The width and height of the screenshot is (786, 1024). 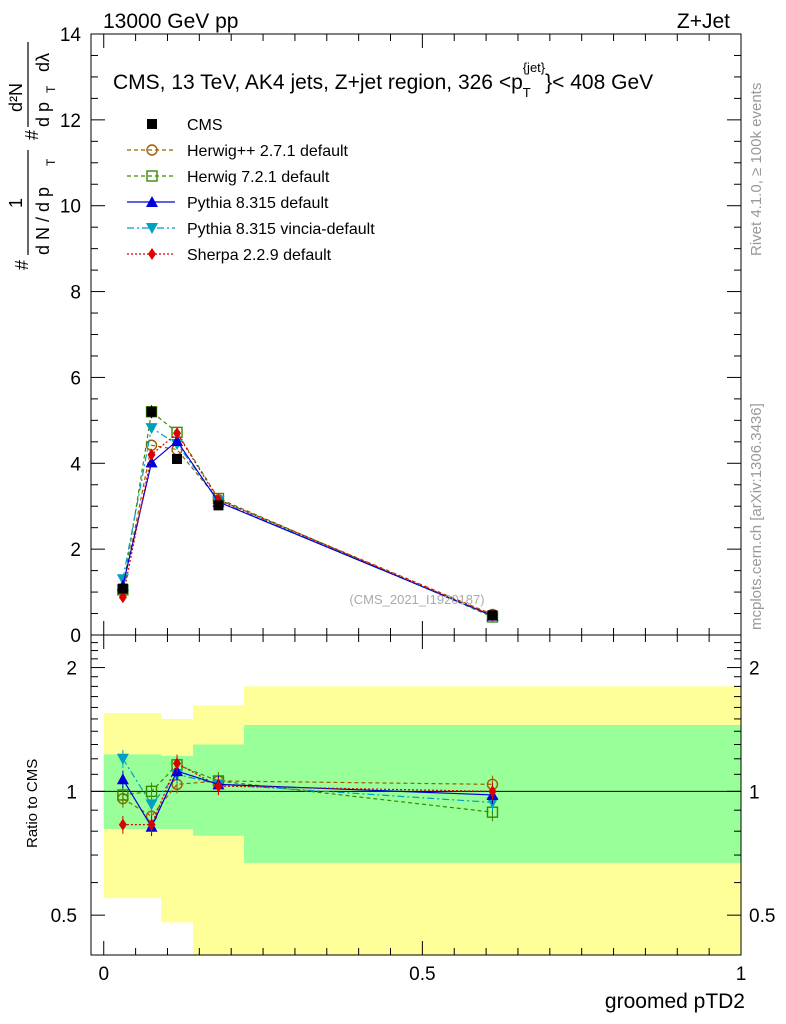 What do you see at coordinates (527, 92) in the screenshot?
I see `chart-title-sub: T` at bounding box center [527, 92].